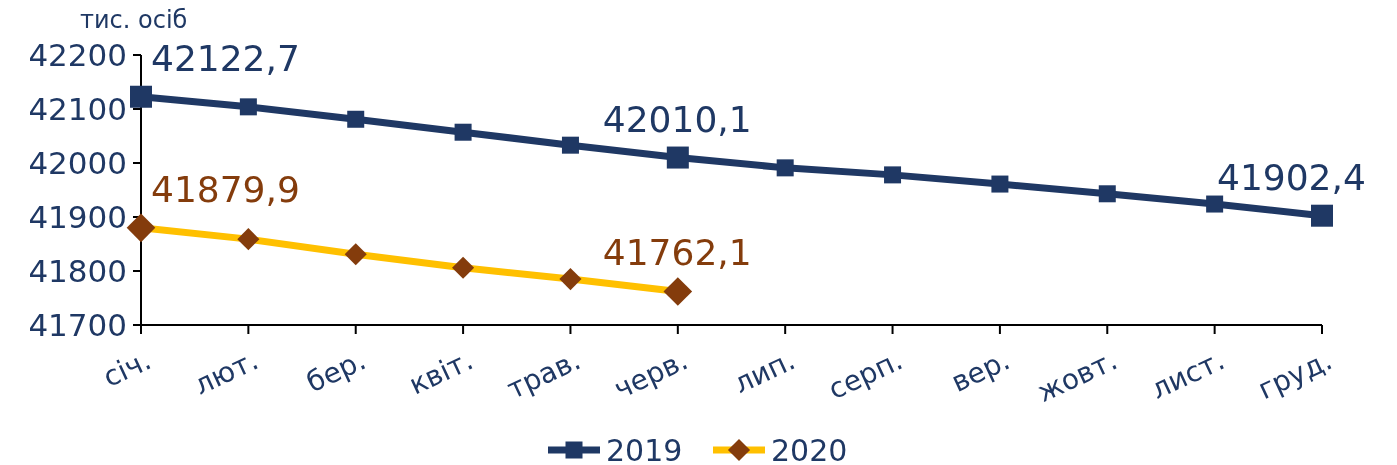  Describe the element at coordinates (1291, 177) in the screenshot. I see `data-label: 41902,4` at that location.